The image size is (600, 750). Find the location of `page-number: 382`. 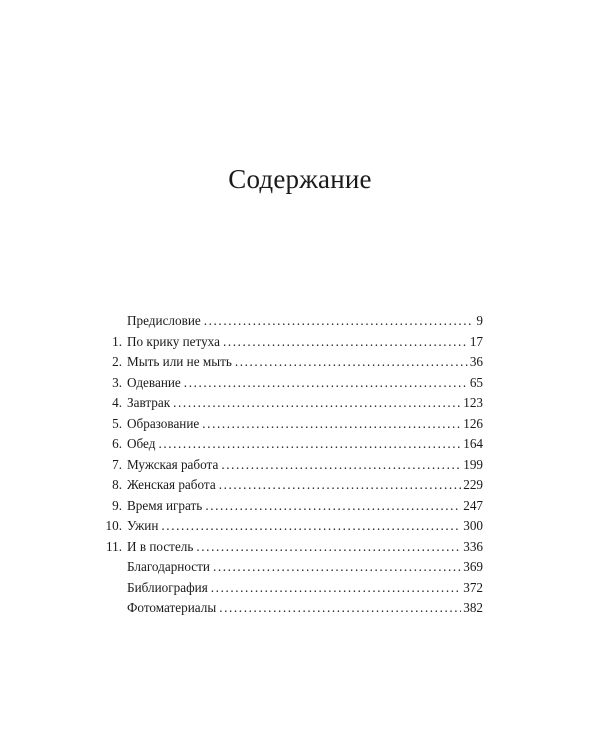

page-number: 382 is located at coordinates (473, 607).